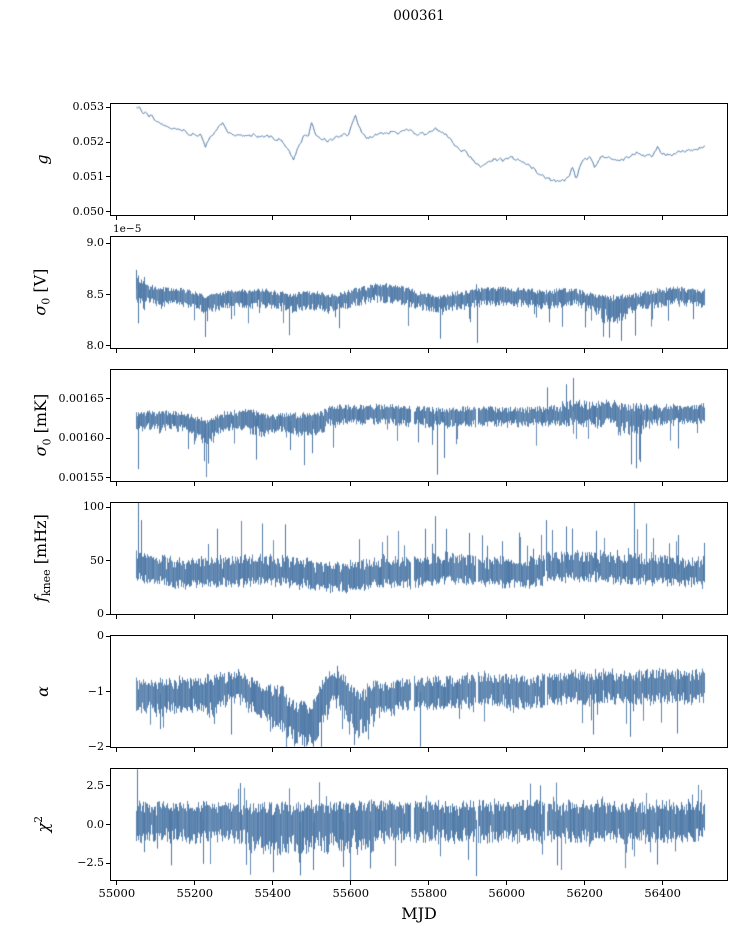  Describe the element at coordinates (95, 294) in the screenshot. I see `y-tick-label: 8.5` at that location.